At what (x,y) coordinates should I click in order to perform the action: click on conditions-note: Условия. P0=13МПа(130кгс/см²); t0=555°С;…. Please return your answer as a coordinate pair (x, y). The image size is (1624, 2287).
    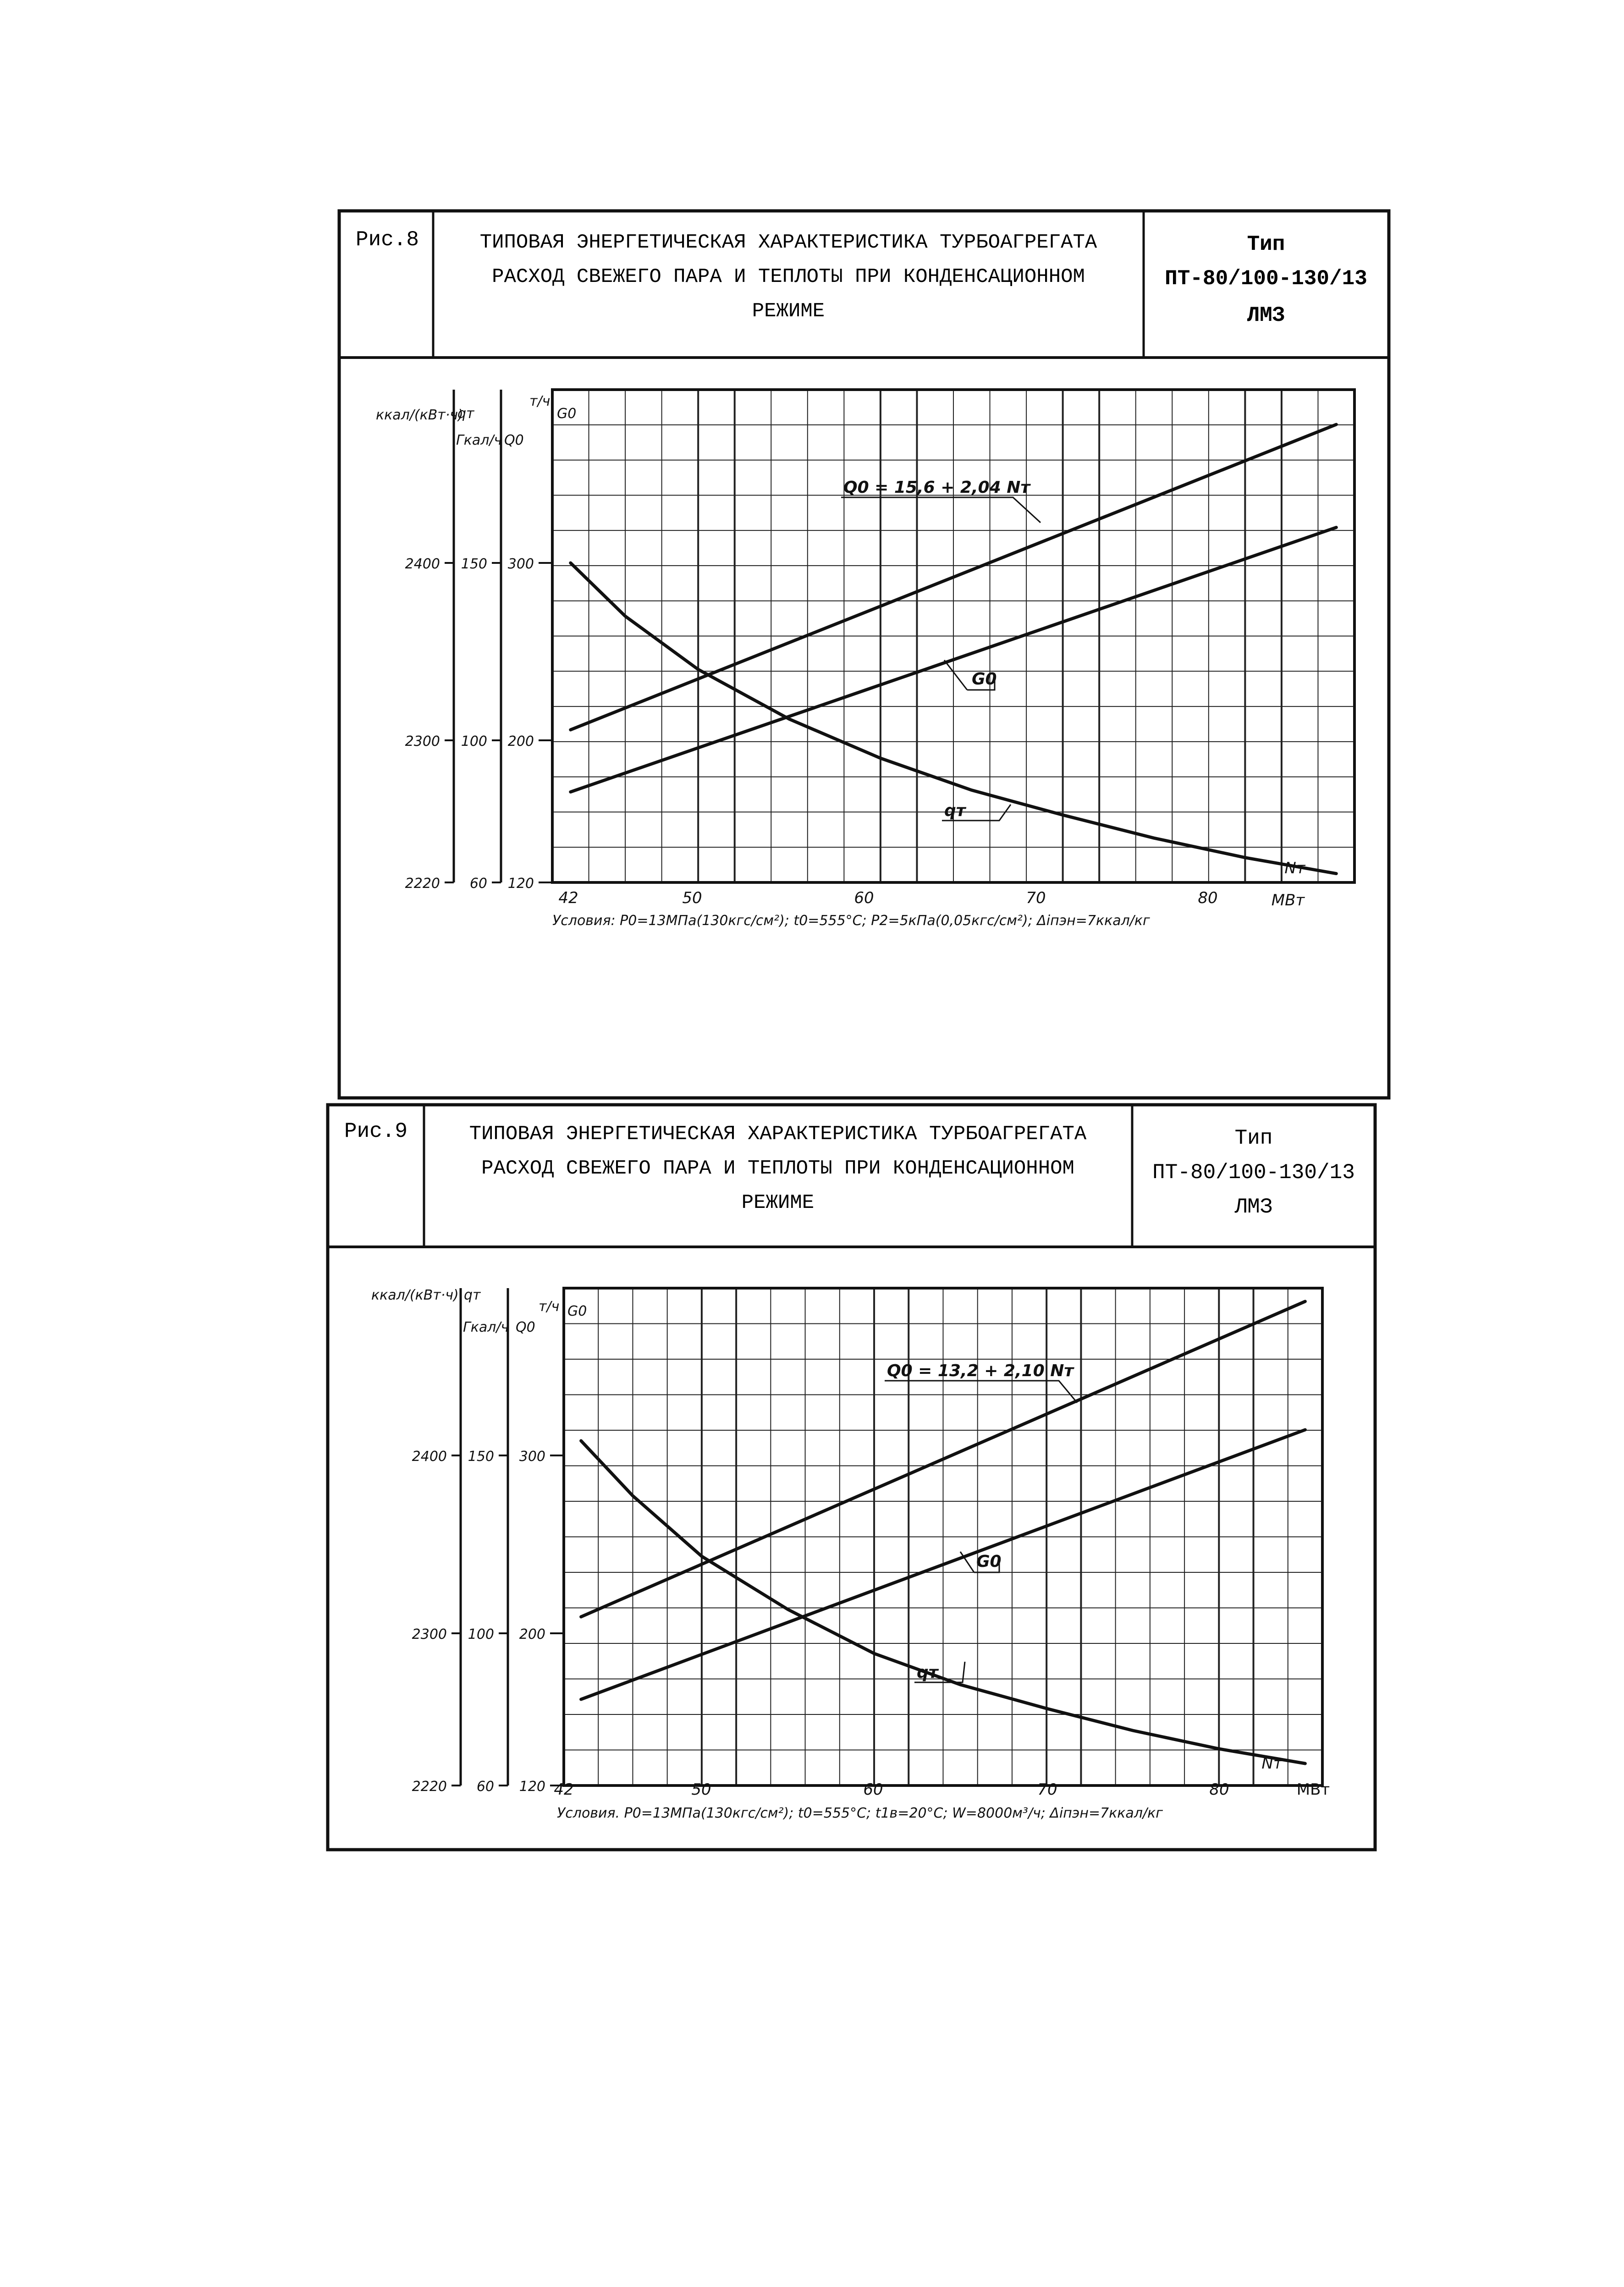
    Looking at the image, I should click on (860, 1813).